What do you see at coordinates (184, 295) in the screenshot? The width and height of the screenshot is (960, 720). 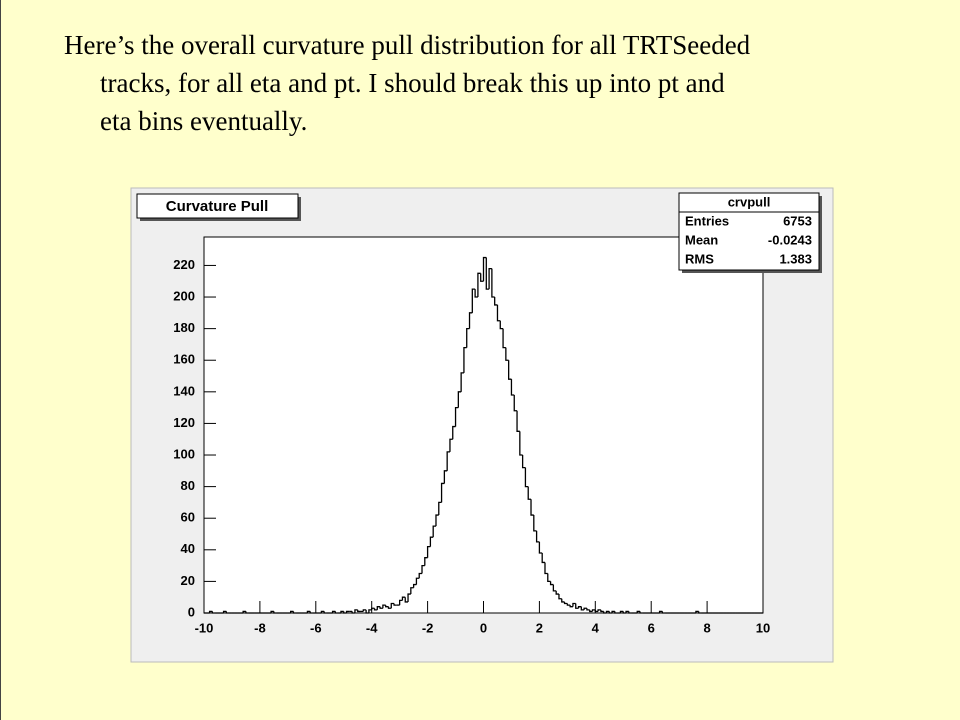 I see `y-tick-label: 200` at bounding box center [184, 295].